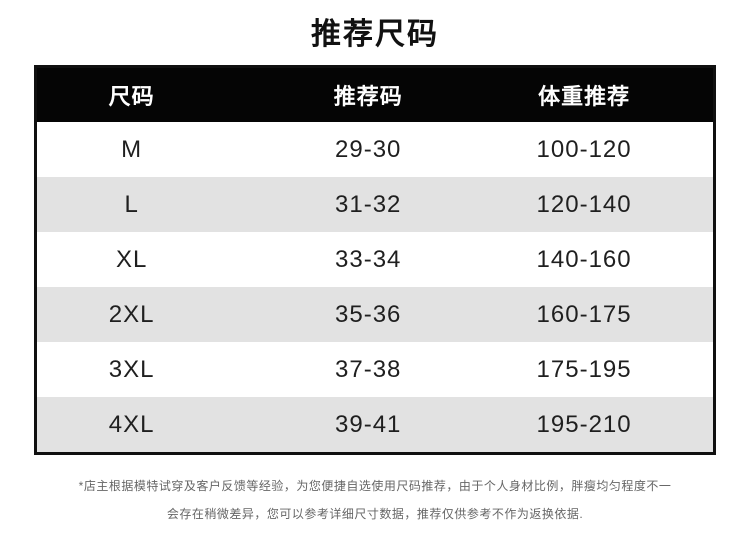  What do you see at coordinates (132, 149) in the screenshot?
I see `size-cell: M` at bounding box center [132, 149].